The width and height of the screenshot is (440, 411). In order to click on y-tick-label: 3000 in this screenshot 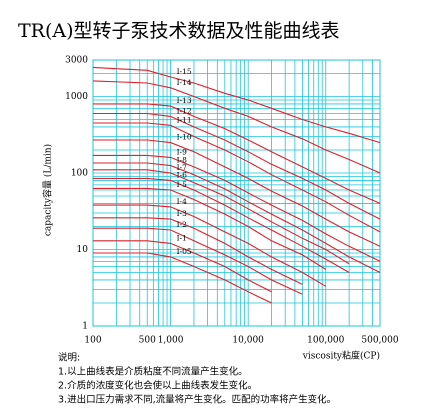, I will do `click(76, 61)`.